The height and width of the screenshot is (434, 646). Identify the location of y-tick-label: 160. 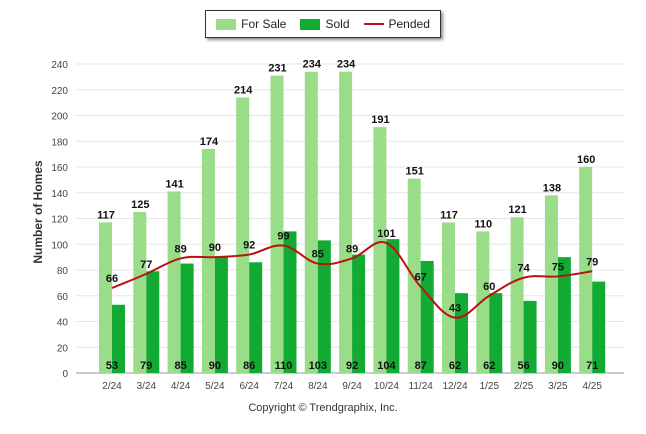
(59, 168).